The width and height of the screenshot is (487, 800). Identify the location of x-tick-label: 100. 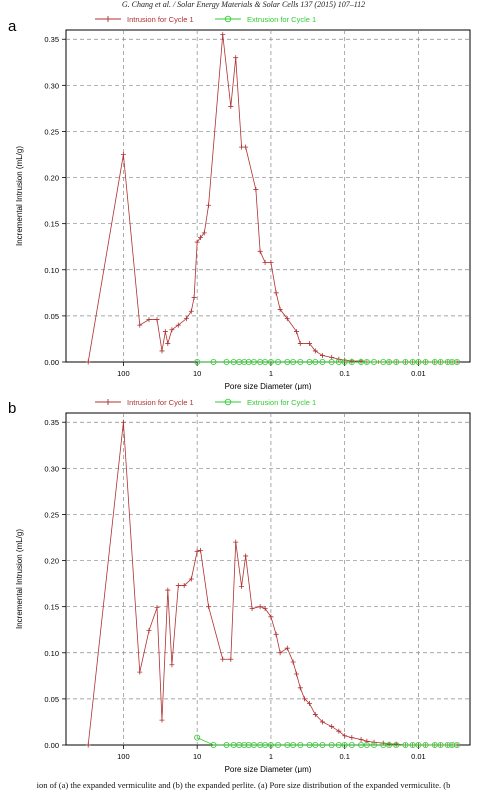
(123, 756).